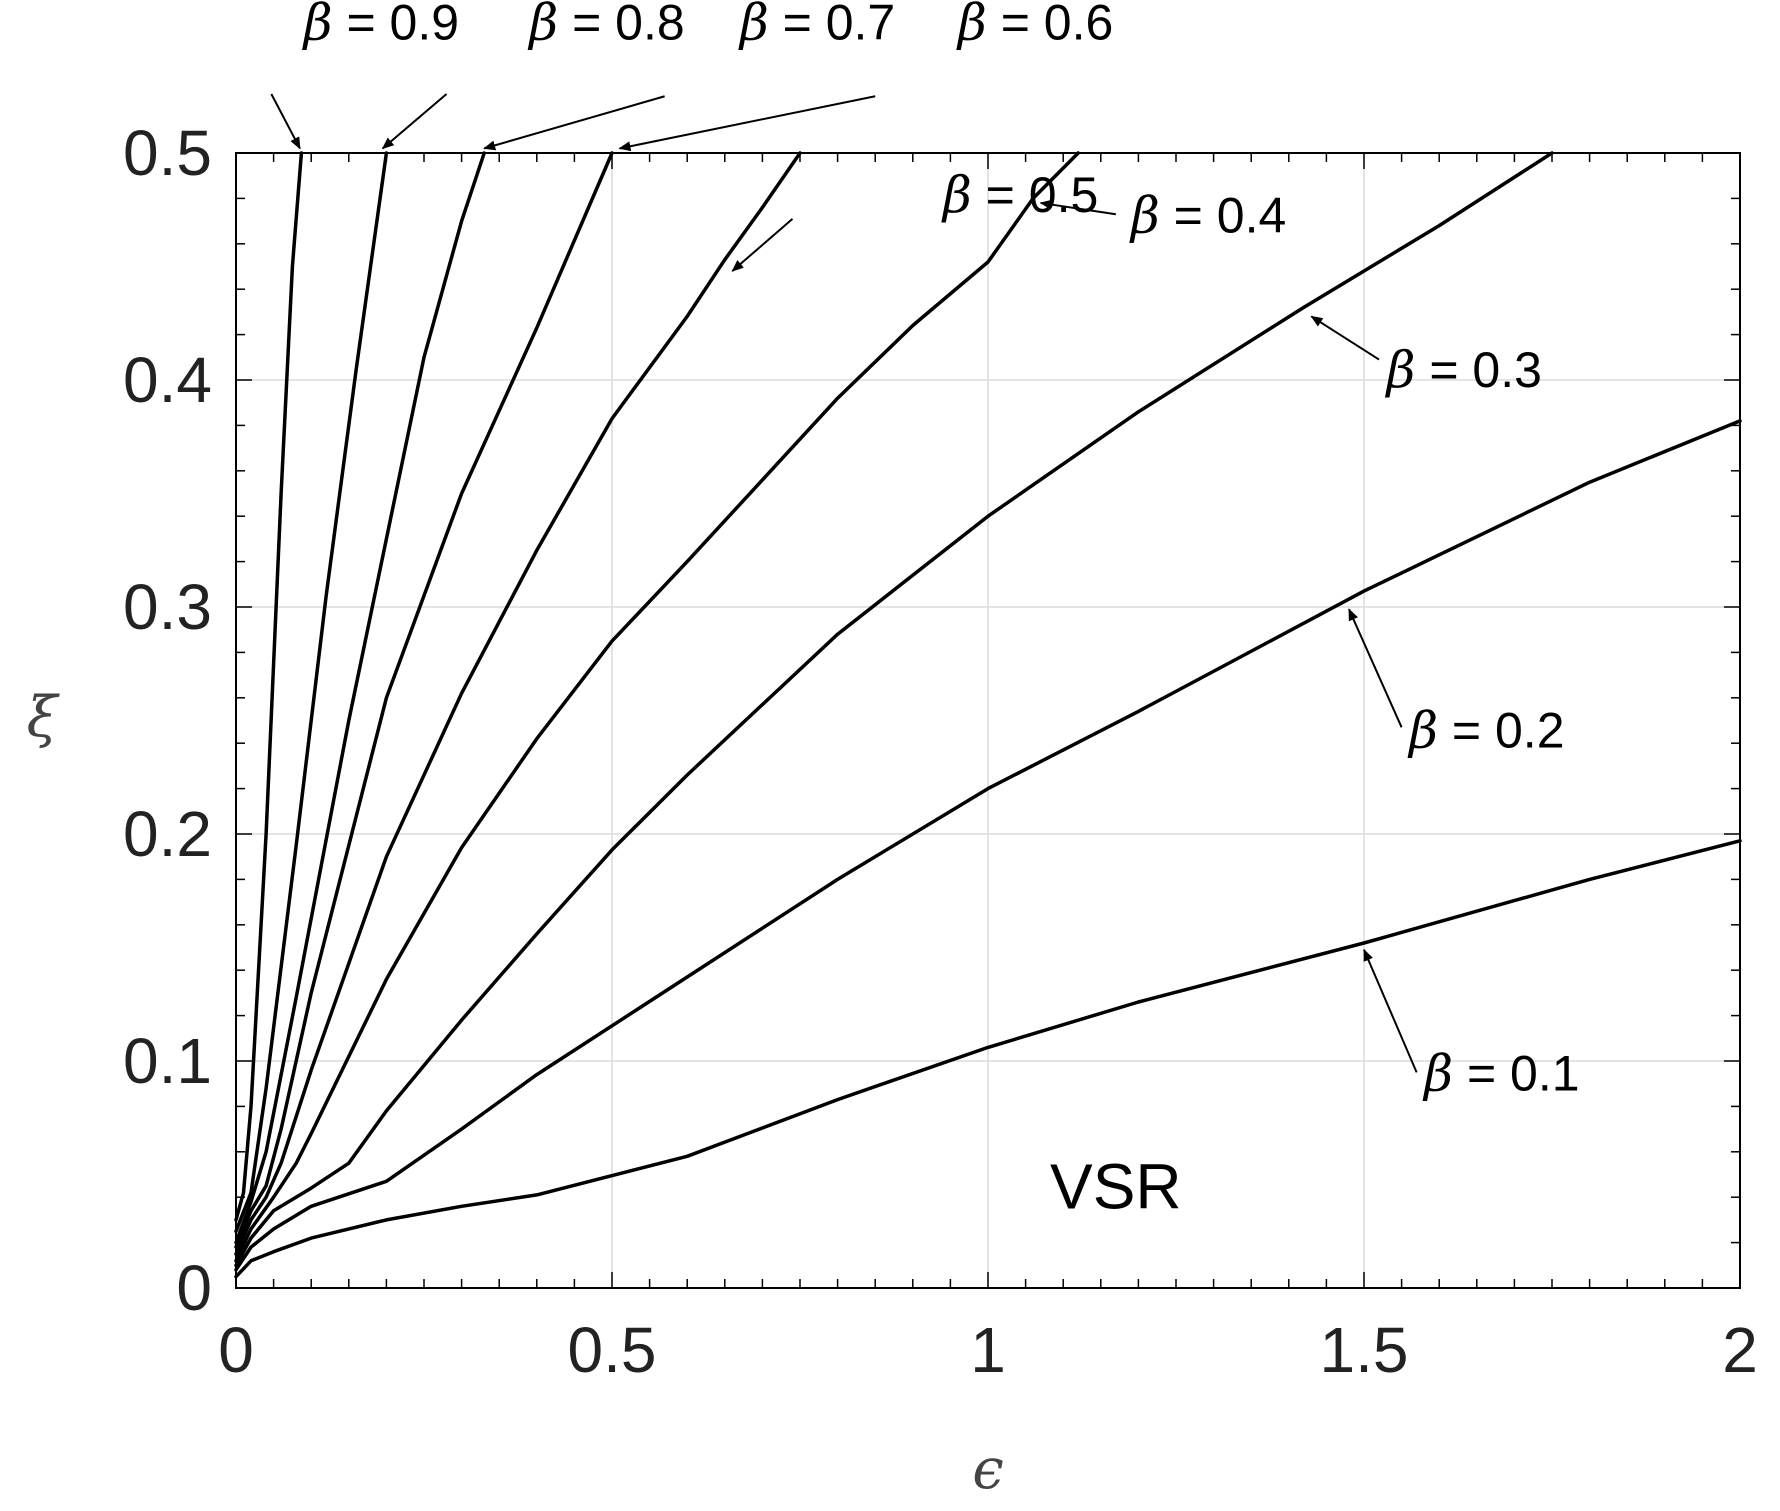 The image size is (1780, 1511). I want to click on x-tick-label: 1, so click(988, 1350).